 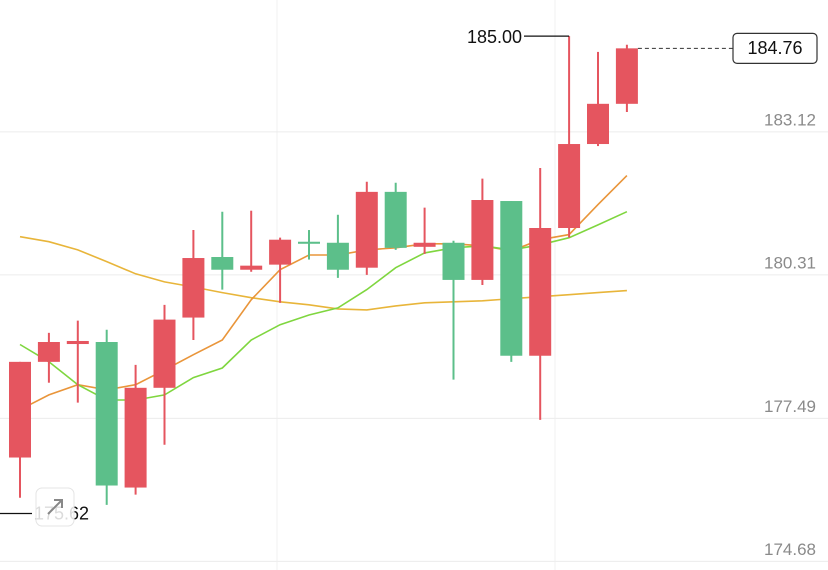 I want to click on last-price-label: 184.76, so click(x=774, y=48).